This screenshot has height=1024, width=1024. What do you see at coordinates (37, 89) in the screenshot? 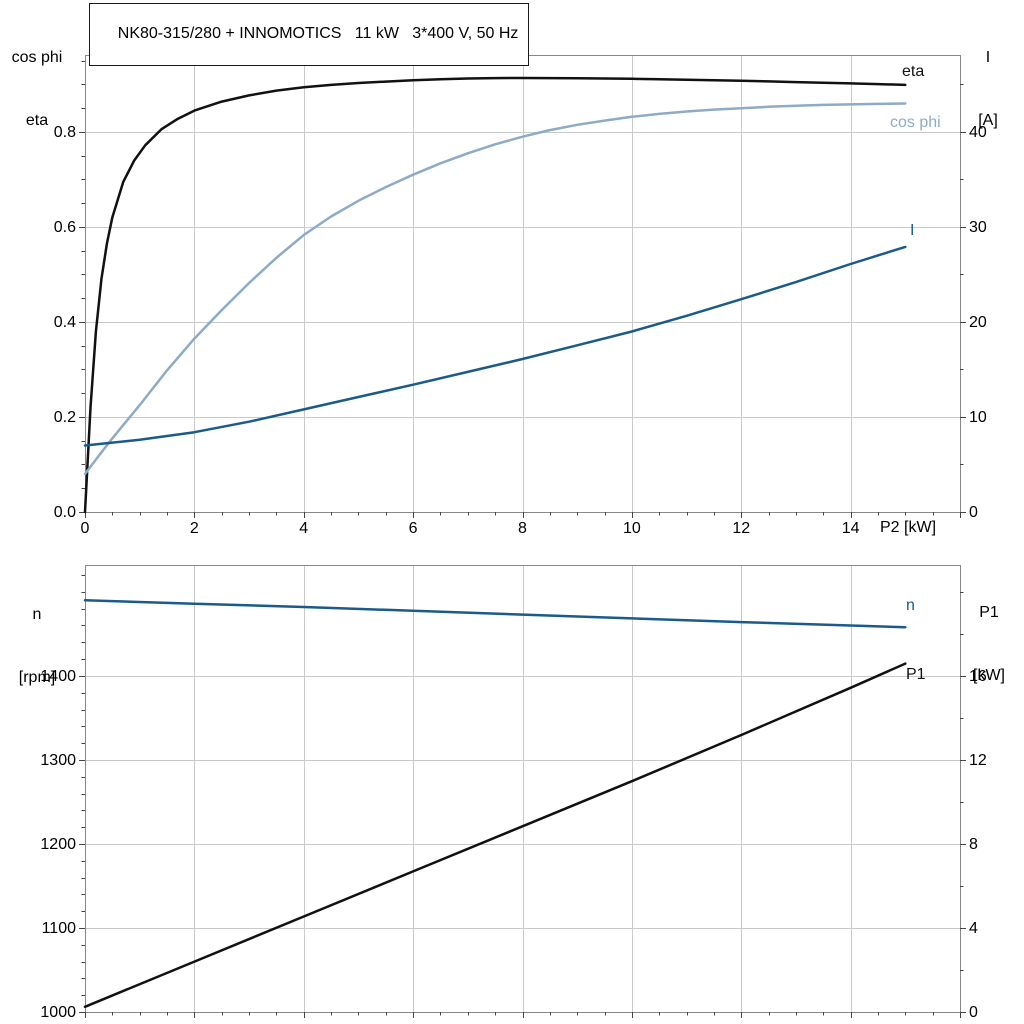
I see `top-left-axis-unit: cos phi eta` at bounding box center [37, 89].